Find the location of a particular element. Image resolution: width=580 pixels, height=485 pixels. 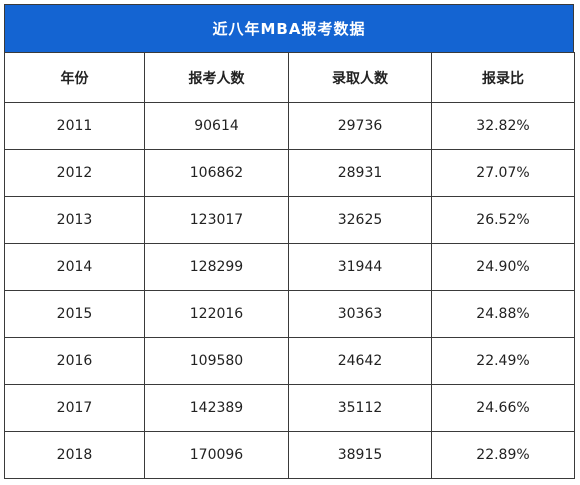

cell-year: 2016 is located at coordinates (74, 361).